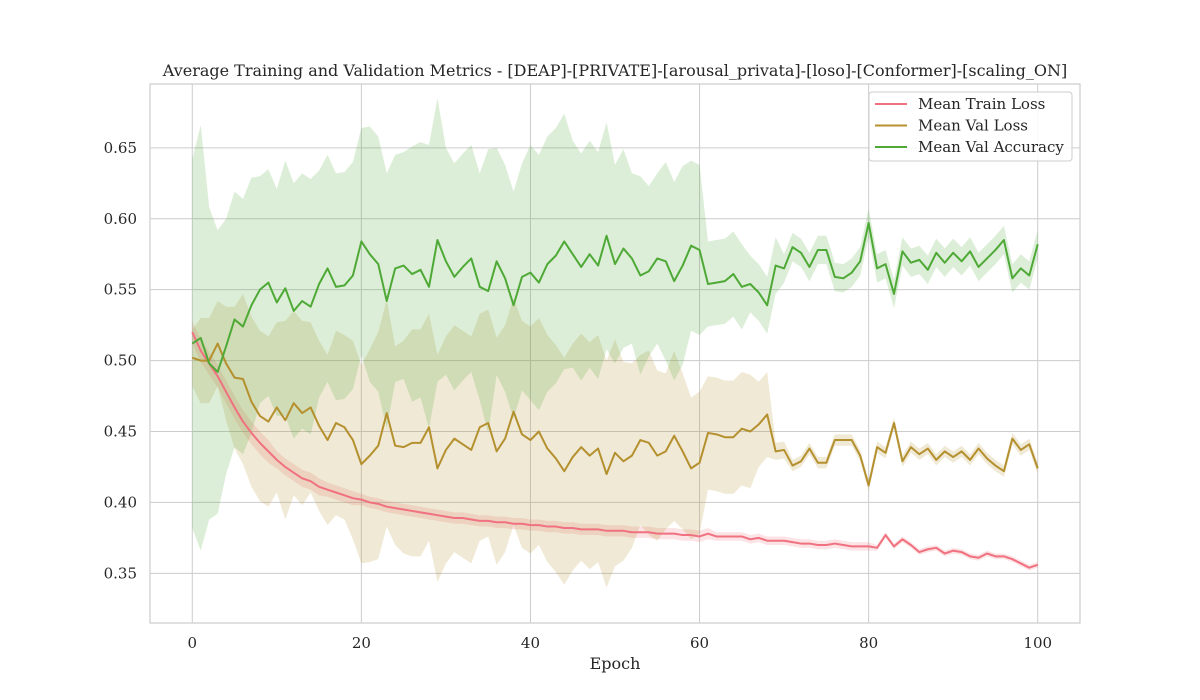  What do you see at coordinates (1037, 643) in the screenshot?
I see `x-tick-label: 100` at bounding box center [1037, 643].